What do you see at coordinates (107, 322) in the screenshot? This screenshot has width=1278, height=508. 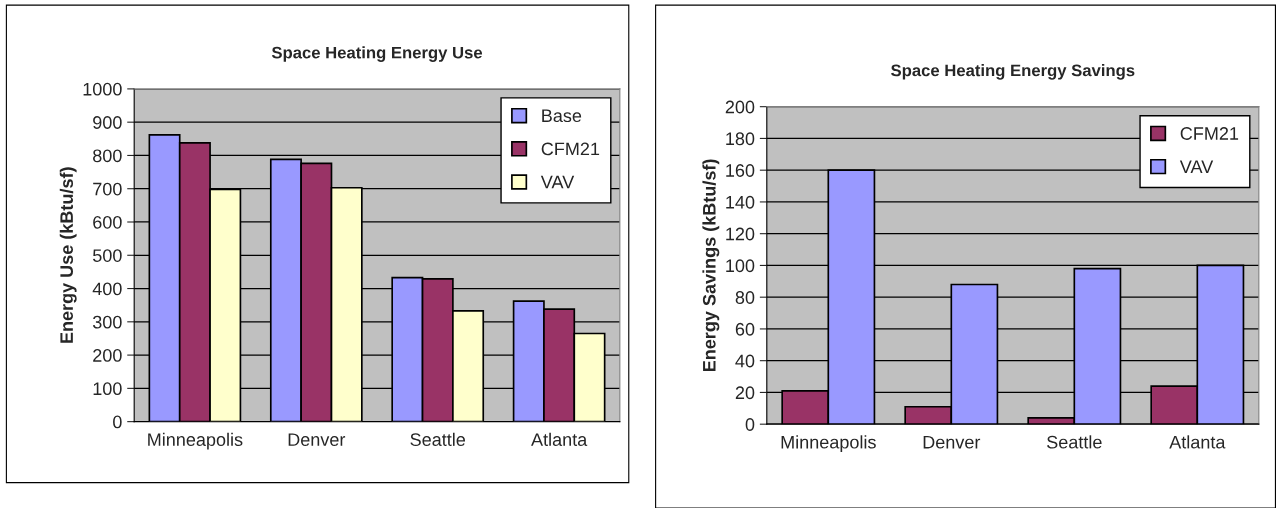 I see `y-tick-label: 300` at bounding box center [107, 322].